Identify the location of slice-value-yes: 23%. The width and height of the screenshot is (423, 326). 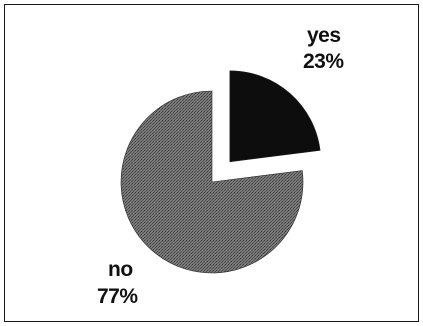
(323, 61).